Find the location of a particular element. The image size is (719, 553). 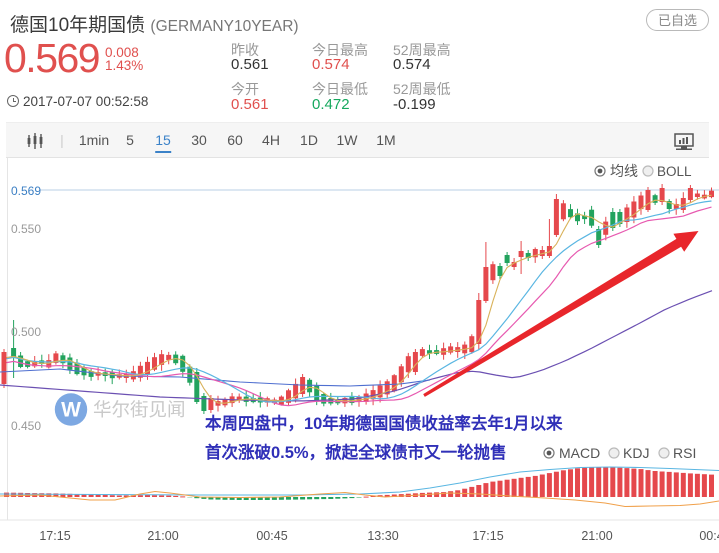

svg-text: 0.550 is located at coordinates (26, 229).